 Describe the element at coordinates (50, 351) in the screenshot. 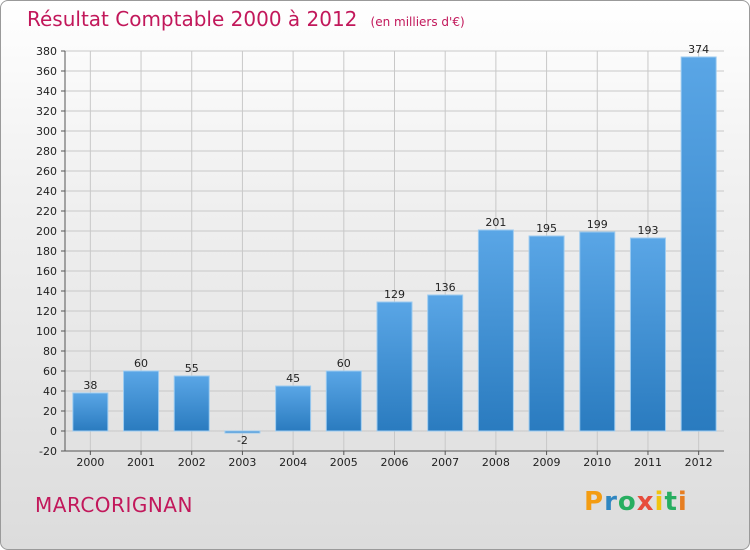

I see `y-tick-label: 80` at that location.